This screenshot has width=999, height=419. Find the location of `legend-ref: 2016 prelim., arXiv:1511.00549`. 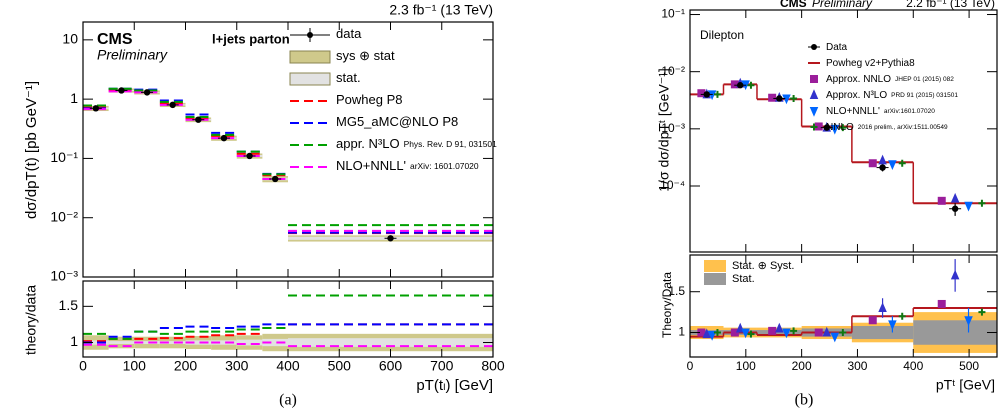

legend-ref: 2016 prelim., arXiv:1511.00549 is located at coordinates (903, 127).